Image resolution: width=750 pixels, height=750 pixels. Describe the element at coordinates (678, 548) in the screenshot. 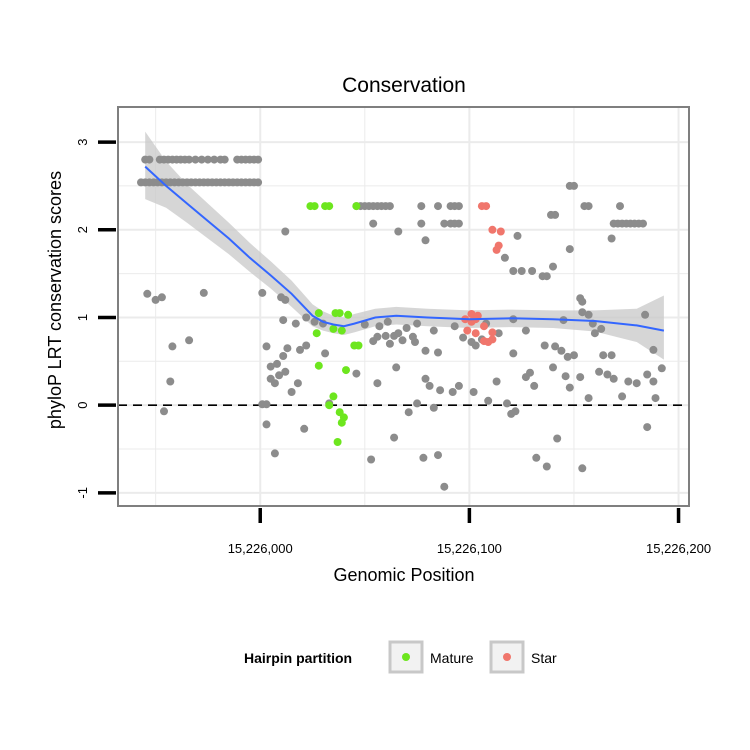

I see `x-tick-label: 15,226,200` at that location.